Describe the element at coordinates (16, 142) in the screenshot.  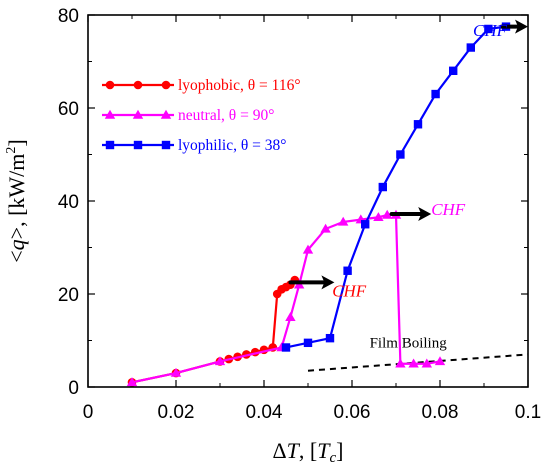
I see `y-axis-title-close: ]` at that location.